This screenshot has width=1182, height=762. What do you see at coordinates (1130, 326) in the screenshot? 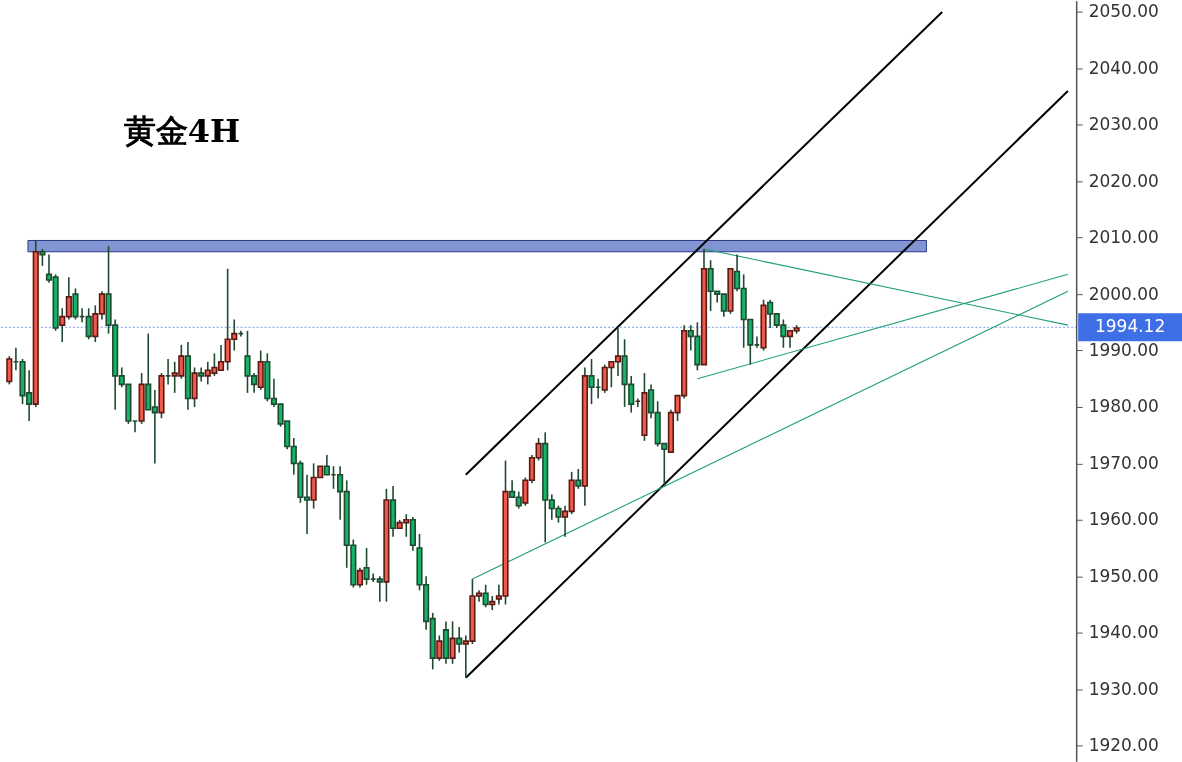
I see `ref-line-label: 1994.12` at bounding box center [1130, 326].